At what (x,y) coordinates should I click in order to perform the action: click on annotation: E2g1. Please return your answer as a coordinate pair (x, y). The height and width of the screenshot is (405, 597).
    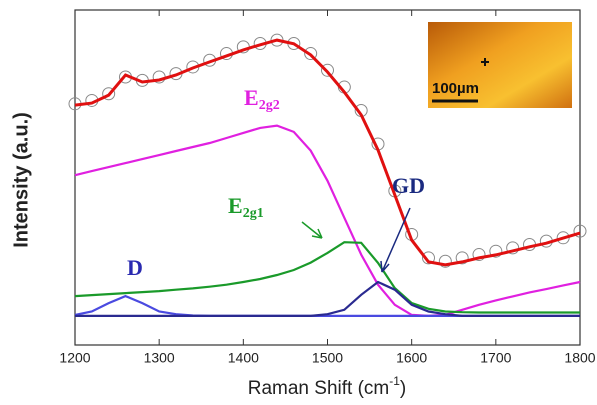
    Looking at the image, I should click on (246, 207).